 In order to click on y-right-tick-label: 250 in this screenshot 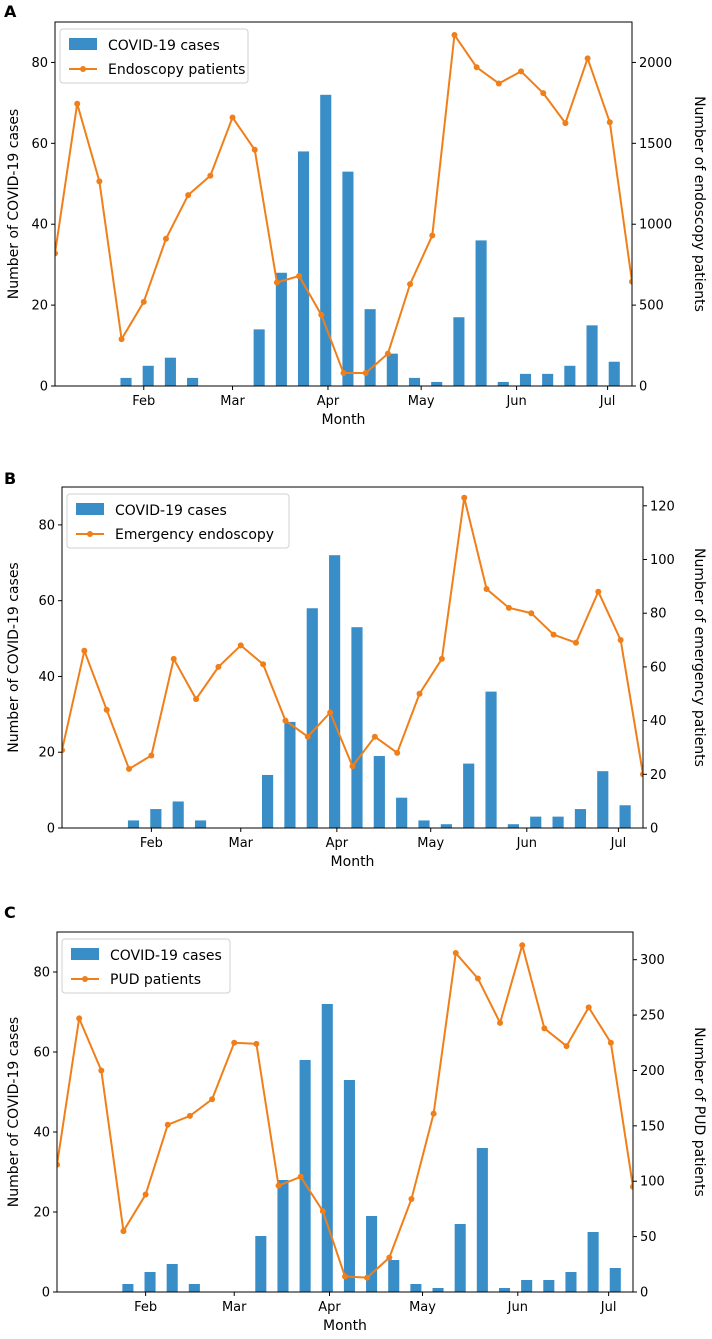, I will do `click(652, 1016)`.